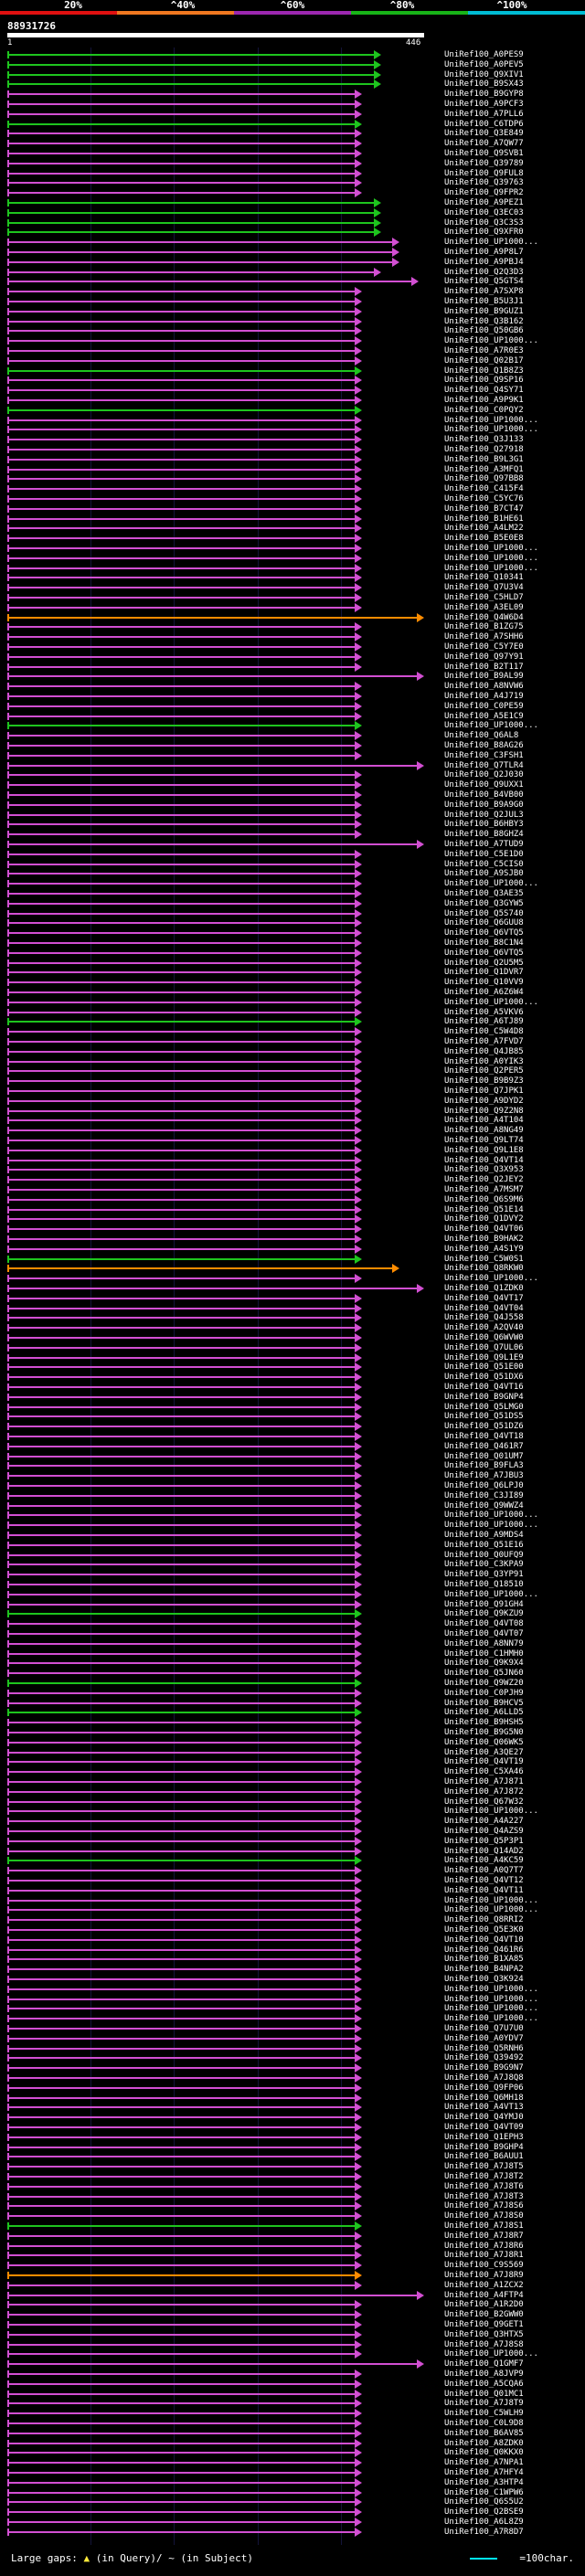 The width and height of the screenshot is (585, 2576). What do you see at coordinates (293, 1327) in the screenshot?
I see `hit-row: UniRef100_A2QV40` at bounding box center [293, 1327].